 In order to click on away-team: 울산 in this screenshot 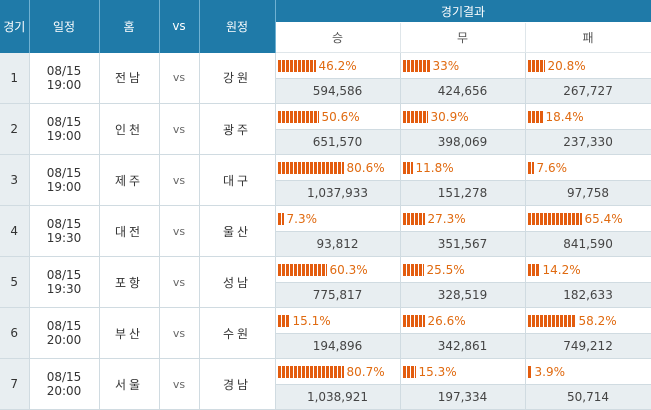, I will do `click(237, 231)`.